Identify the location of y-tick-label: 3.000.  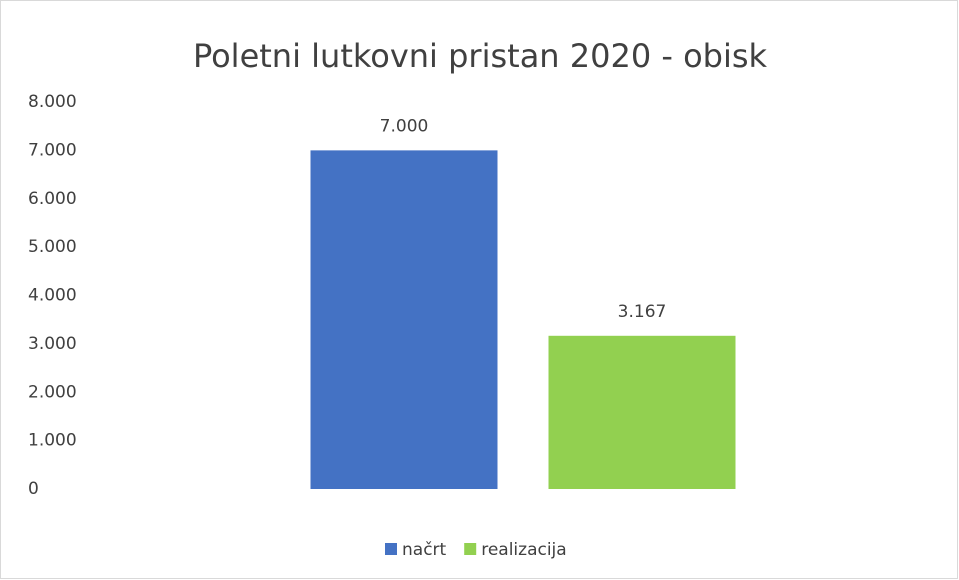
(52, 344).